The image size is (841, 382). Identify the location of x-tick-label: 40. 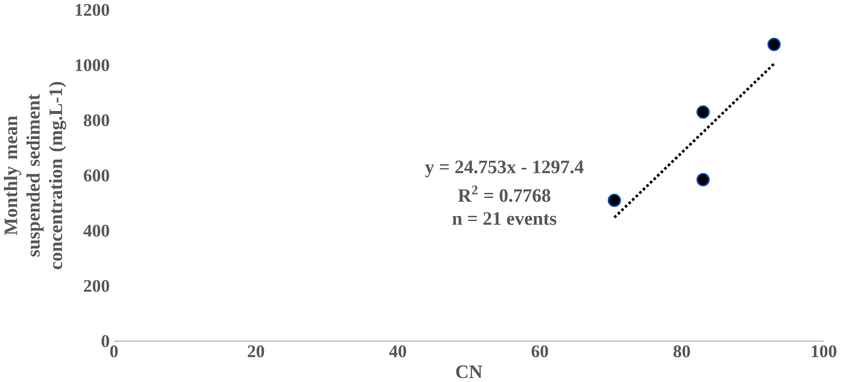
(397, 351).